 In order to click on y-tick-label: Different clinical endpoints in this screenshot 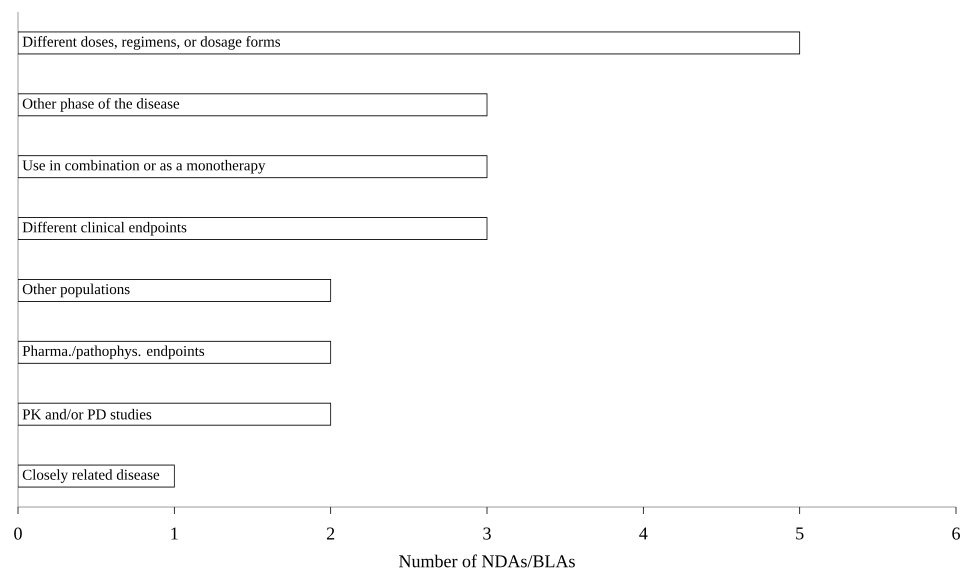, I will do `click(104, 229)`.